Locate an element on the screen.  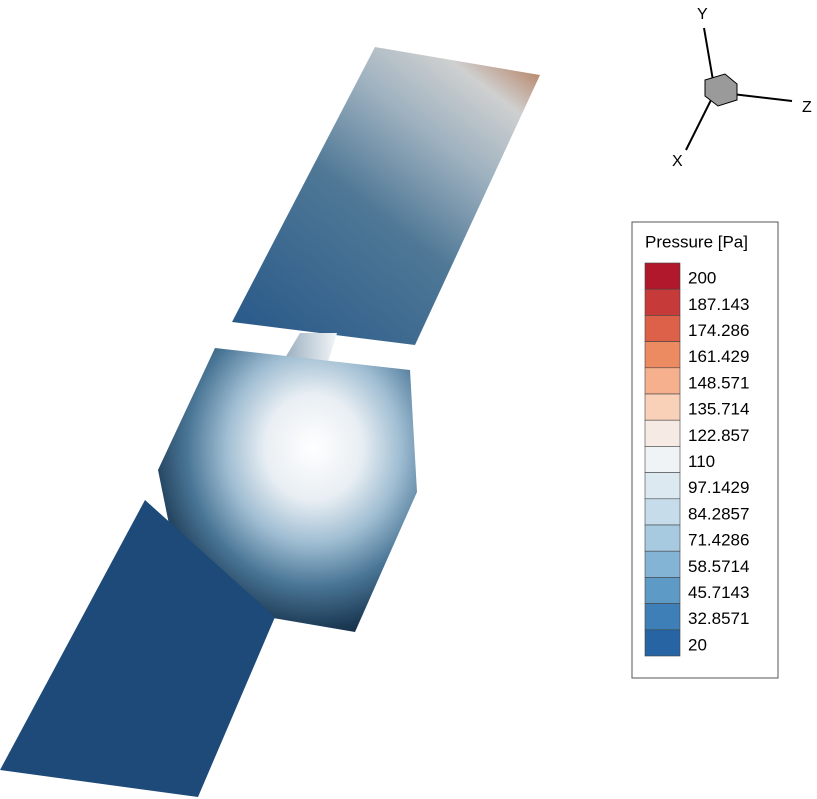
legend-label: 122.857 is located at coordinates (718, 435).